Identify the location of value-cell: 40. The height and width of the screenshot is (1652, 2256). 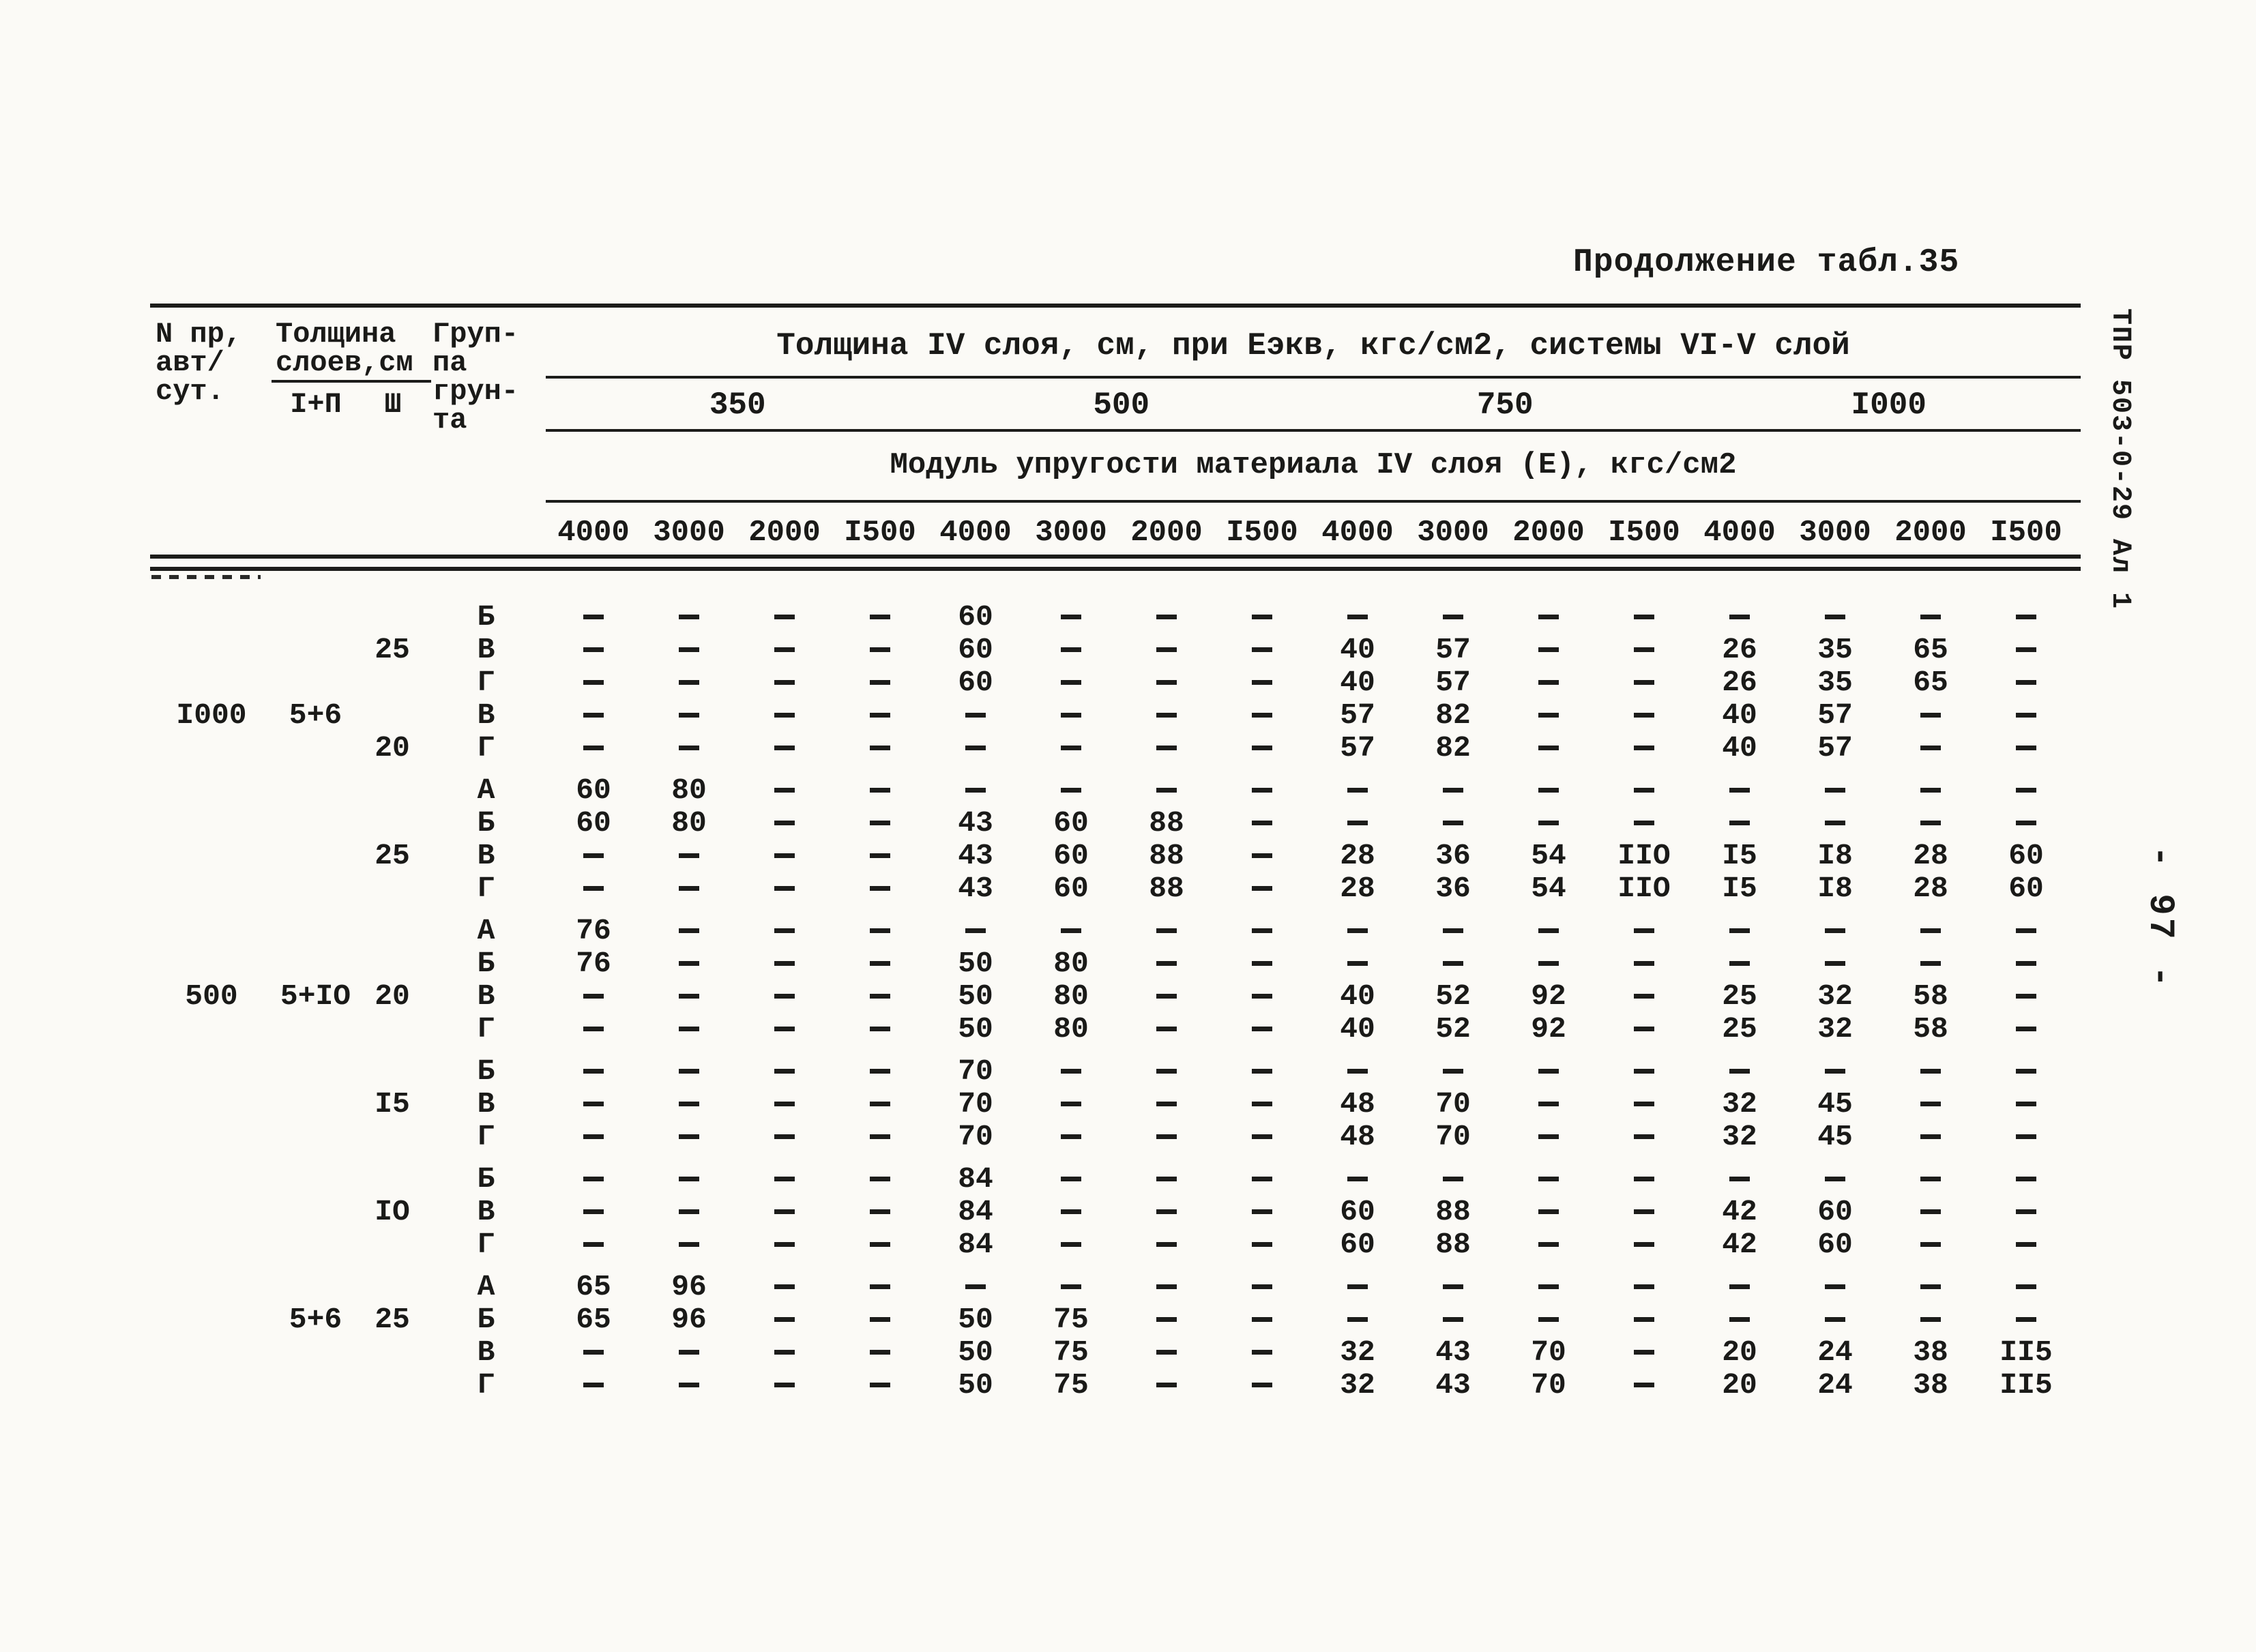
(1740, 748).